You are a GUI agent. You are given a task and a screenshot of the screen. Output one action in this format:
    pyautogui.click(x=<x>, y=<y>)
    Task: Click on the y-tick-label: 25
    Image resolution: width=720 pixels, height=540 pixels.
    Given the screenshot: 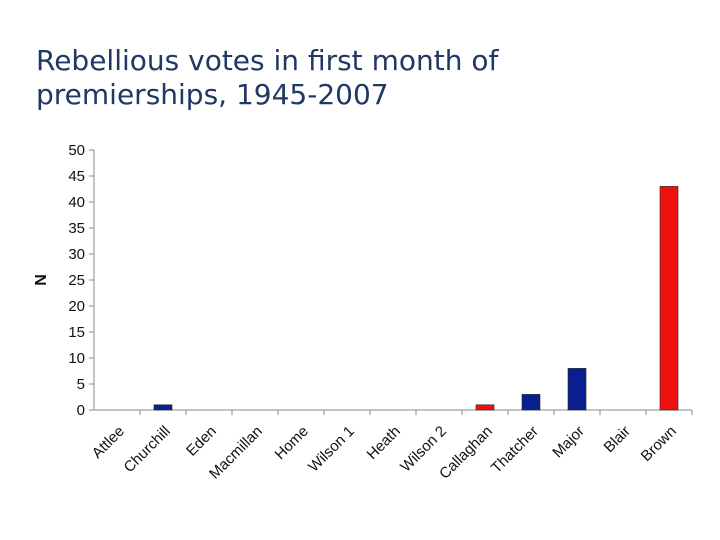 What is the action you would take?
    pyautogui.click(x=76, y=280)
    